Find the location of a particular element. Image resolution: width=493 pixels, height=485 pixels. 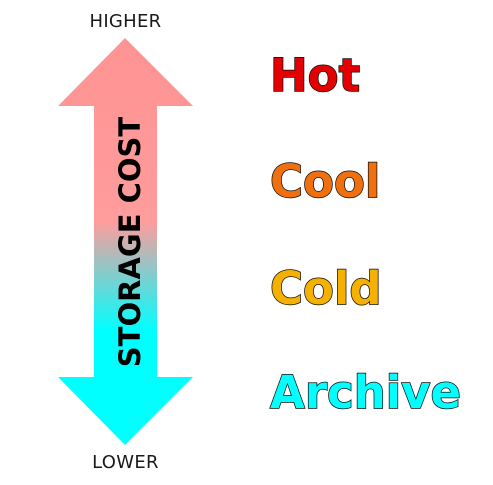

tier-cold-label: Cold is located at coordinates (325, 288).